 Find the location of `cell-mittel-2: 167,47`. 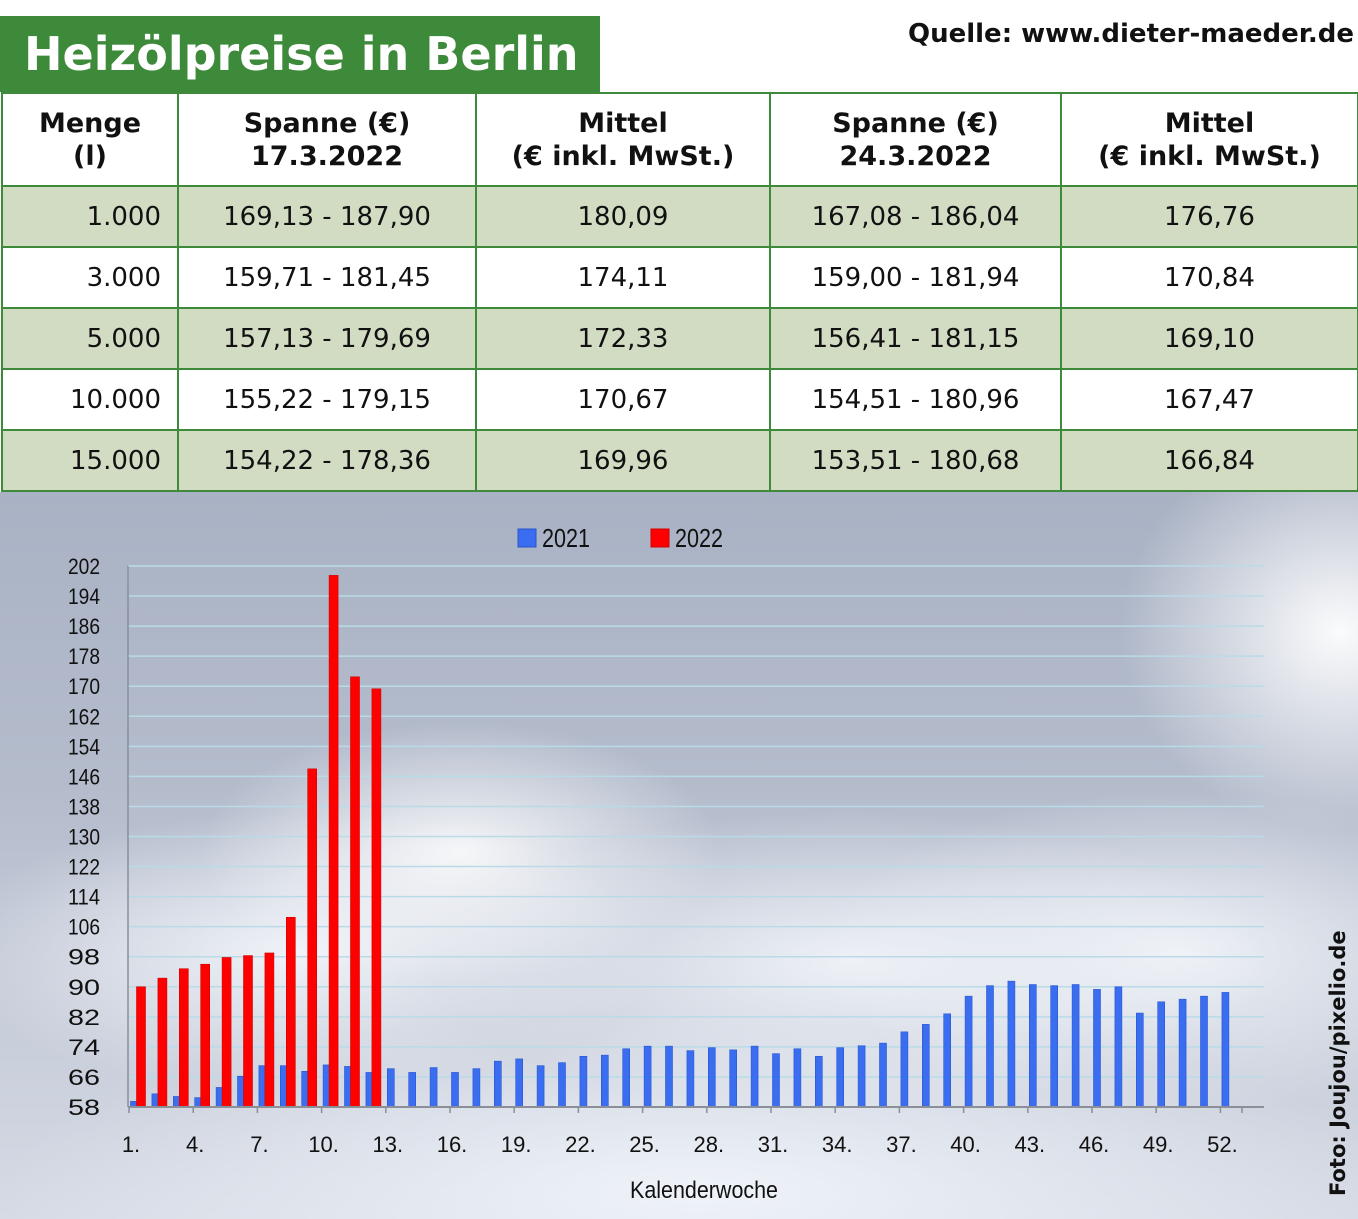

cell-mittel-2: 167,47 is located at coordinates (1209, 399).